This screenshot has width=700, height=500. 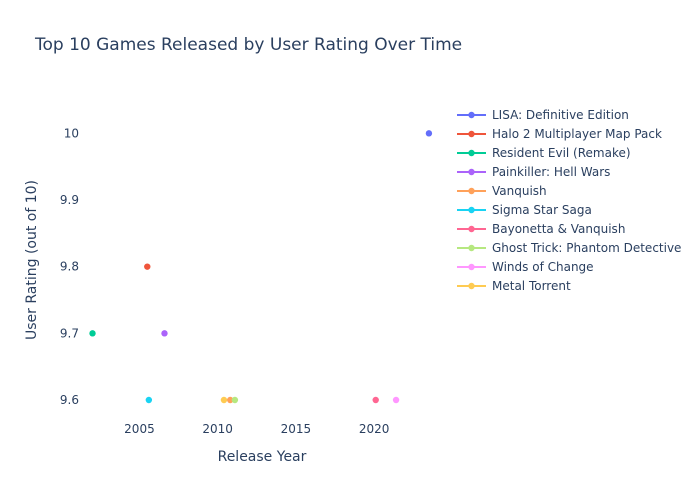 What do you see at coordinates (69, 200) in the screenshot?
I see `y-tick-label: 9.9` at bounding box center [69, 200].